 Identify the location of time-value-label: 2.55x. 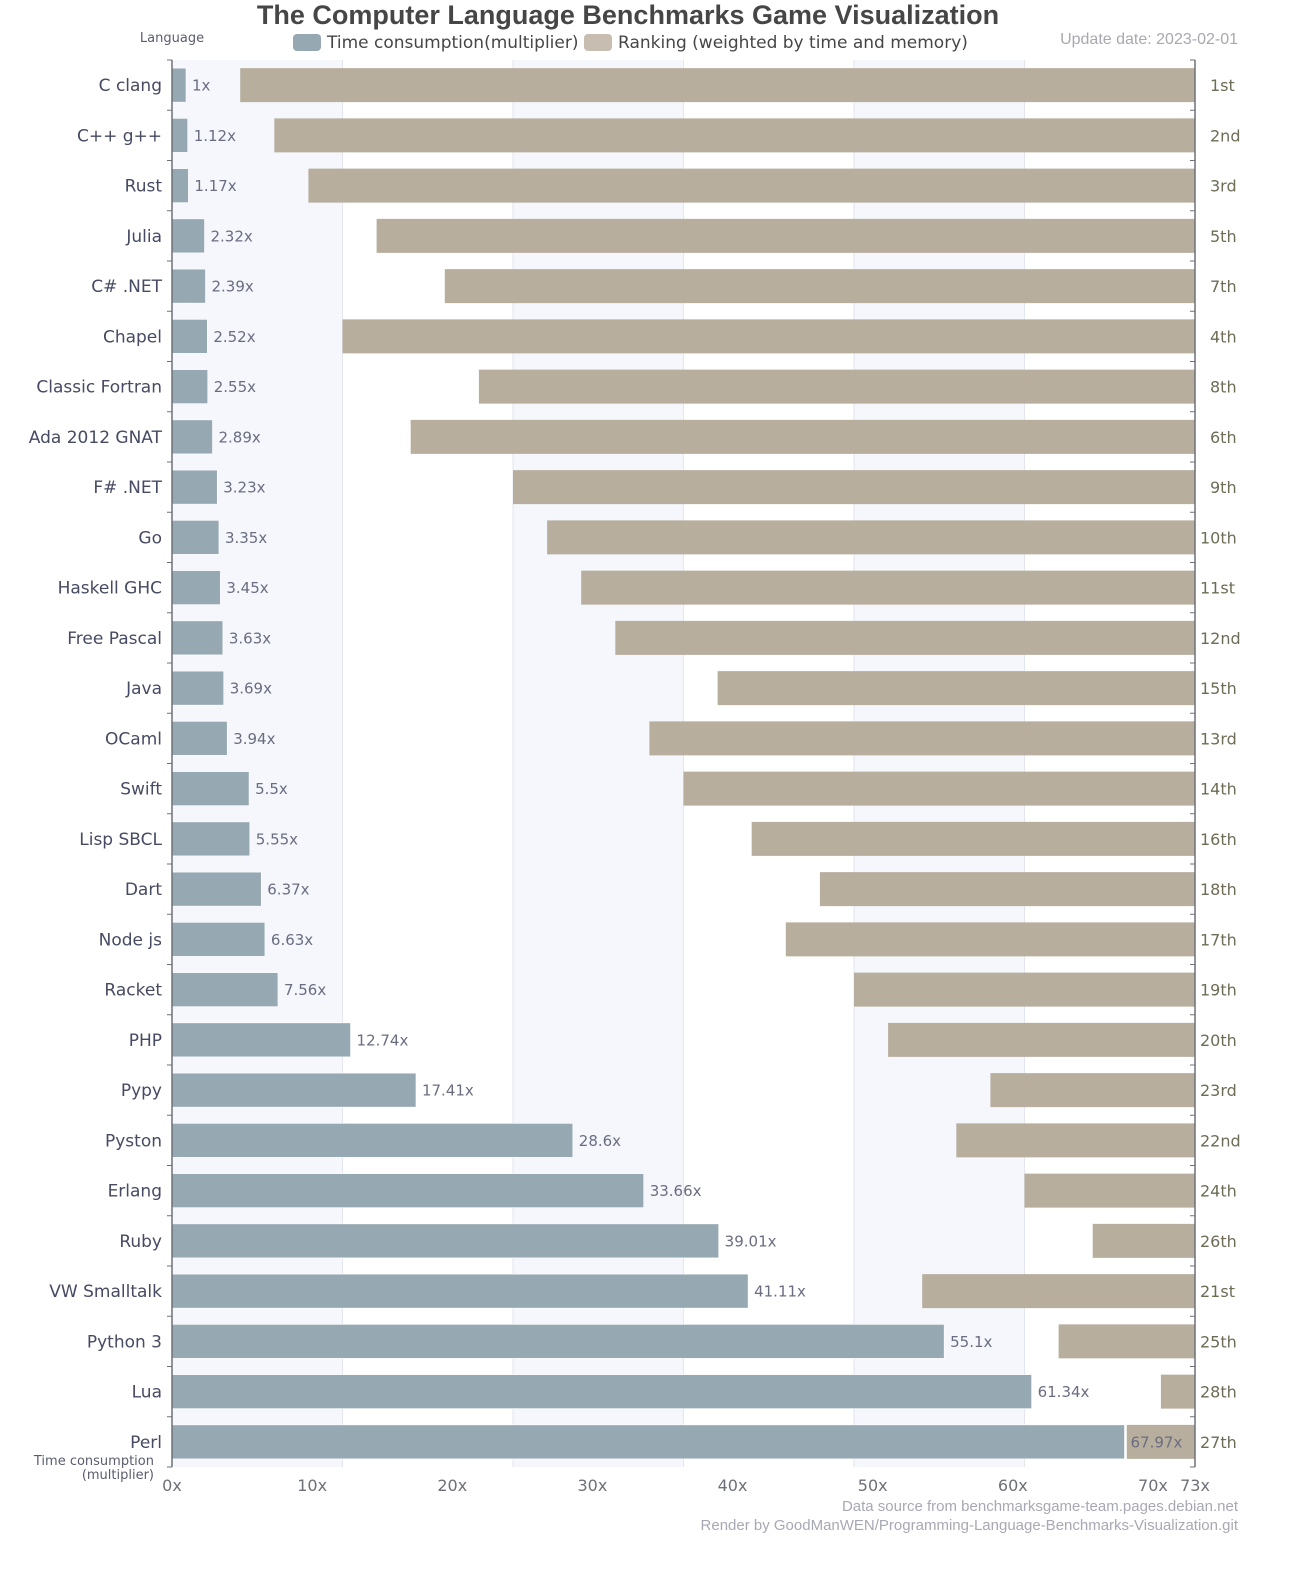
(235, 387).